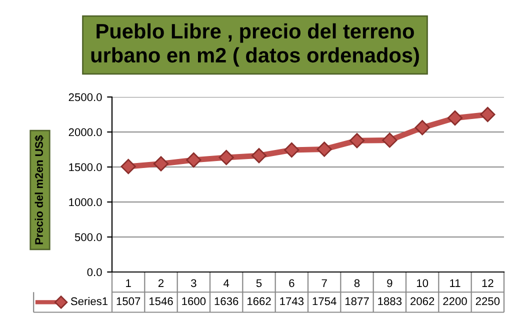 The image size is (514, 328). What do you see at coordinates (455, 283) in the screenshot?
I see `x-tick-label: 11` at bounding box center [455, 283].